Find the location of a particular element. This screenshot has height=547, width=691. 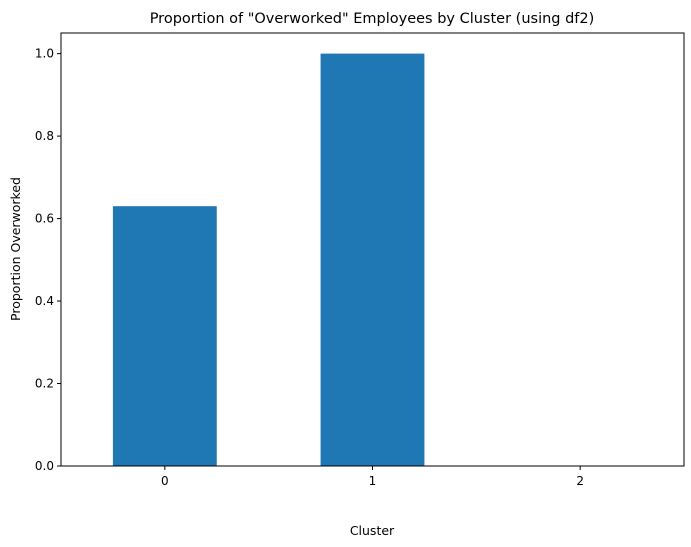

y-tick-label: 0.8 is located at coordinates (44, 136).